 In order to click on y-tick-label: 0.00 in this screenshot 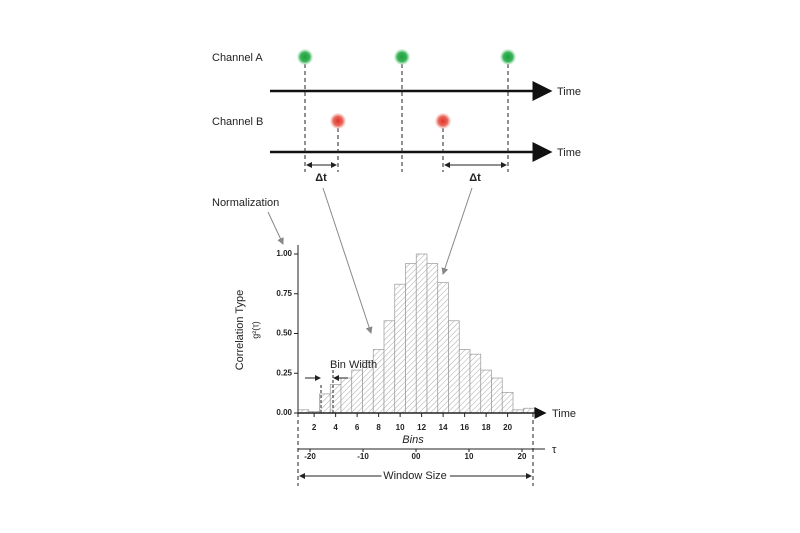, I will do `click(284, 412)`.